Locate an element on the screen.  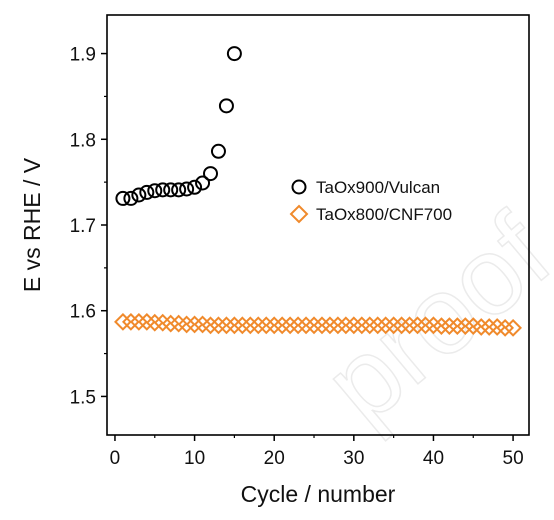
legend-label-taox900-vulcan: TaOx900/Vulcan is located at coordinates (378, 187).